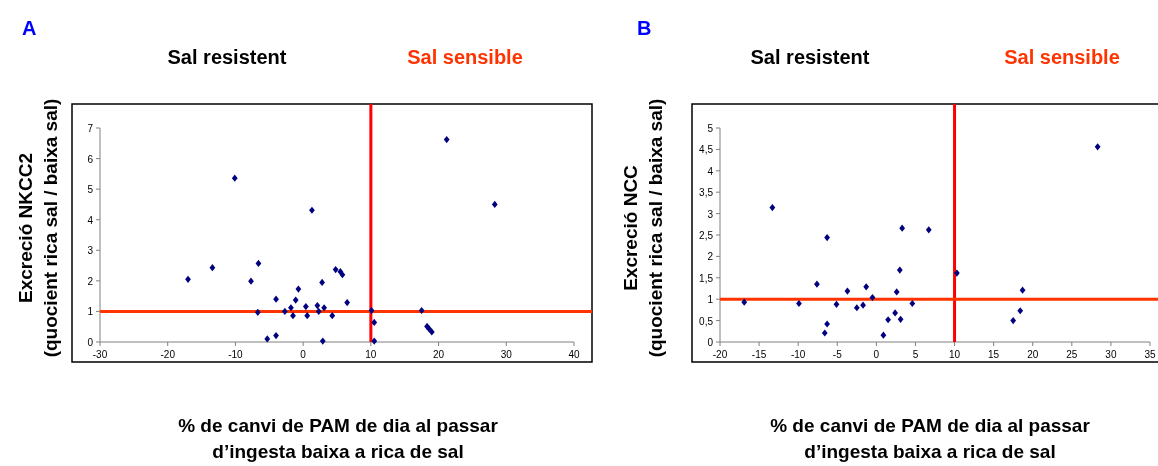 The height and width of the screenshot is (466, 1158). Describe the element at coordinates (706, 278) in the screenshot. I see `y-tick-label: 1,5` at that location.